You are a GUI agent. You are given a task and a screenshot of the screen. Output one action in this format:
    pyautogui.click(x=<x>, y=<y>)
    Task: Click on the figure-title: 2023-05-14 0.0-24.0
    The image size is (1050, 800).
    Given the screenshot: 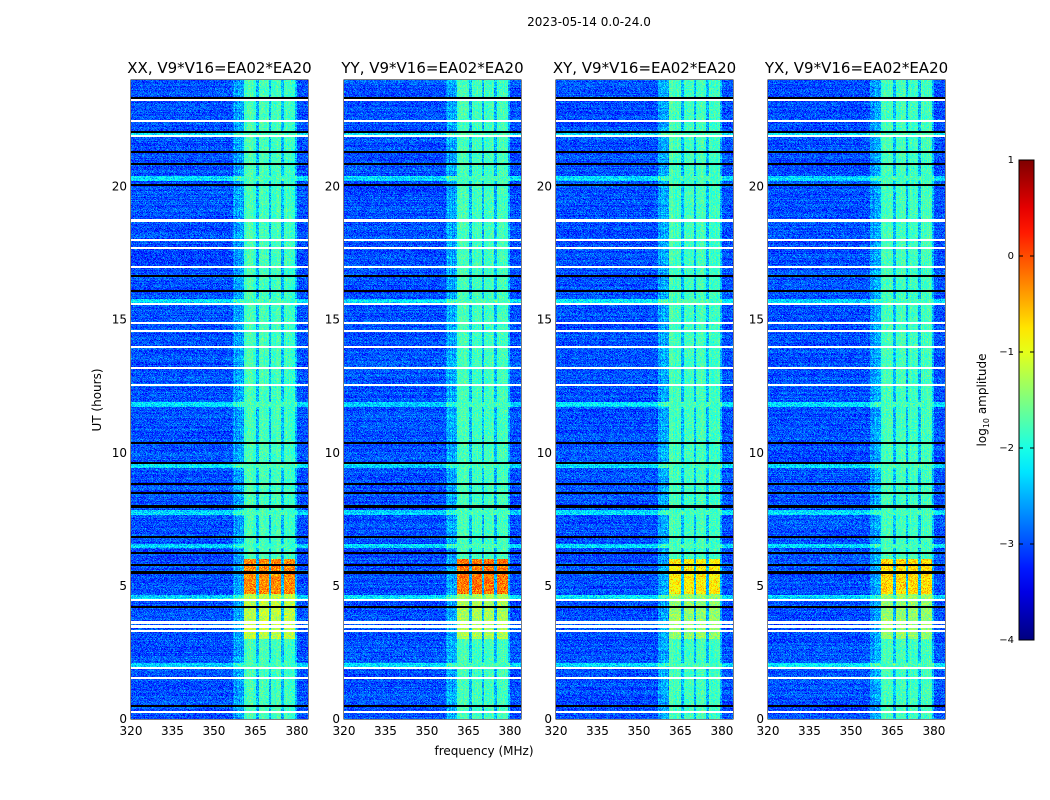 What is the action you would take?
    pyautogui.click(x=589, y=22)
    